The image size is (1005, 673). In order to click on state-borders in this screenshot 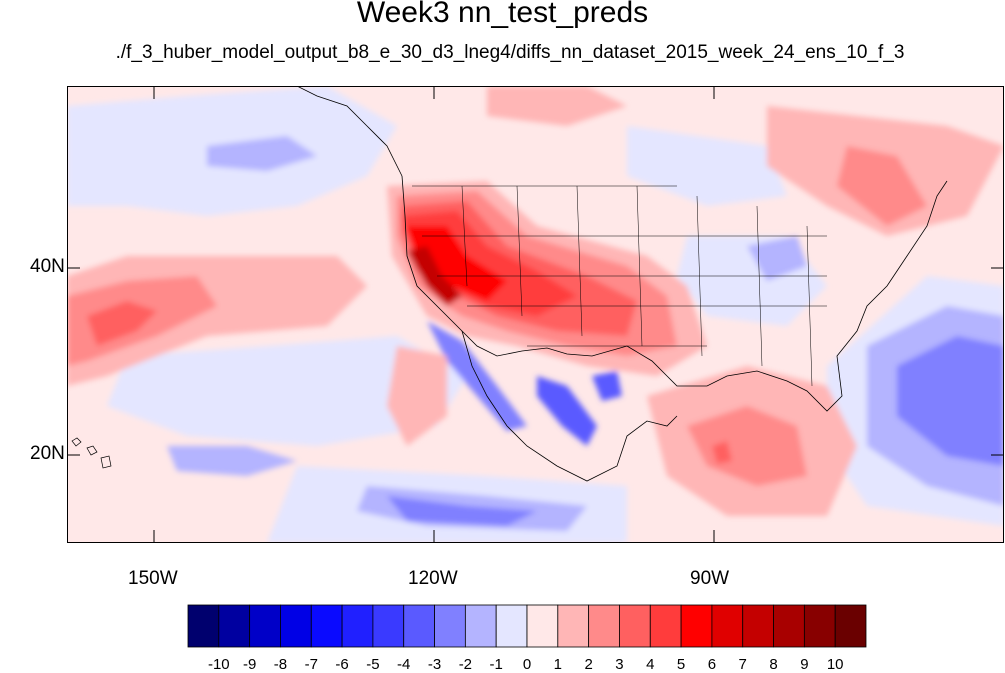, I will do `click(619, 286)`.